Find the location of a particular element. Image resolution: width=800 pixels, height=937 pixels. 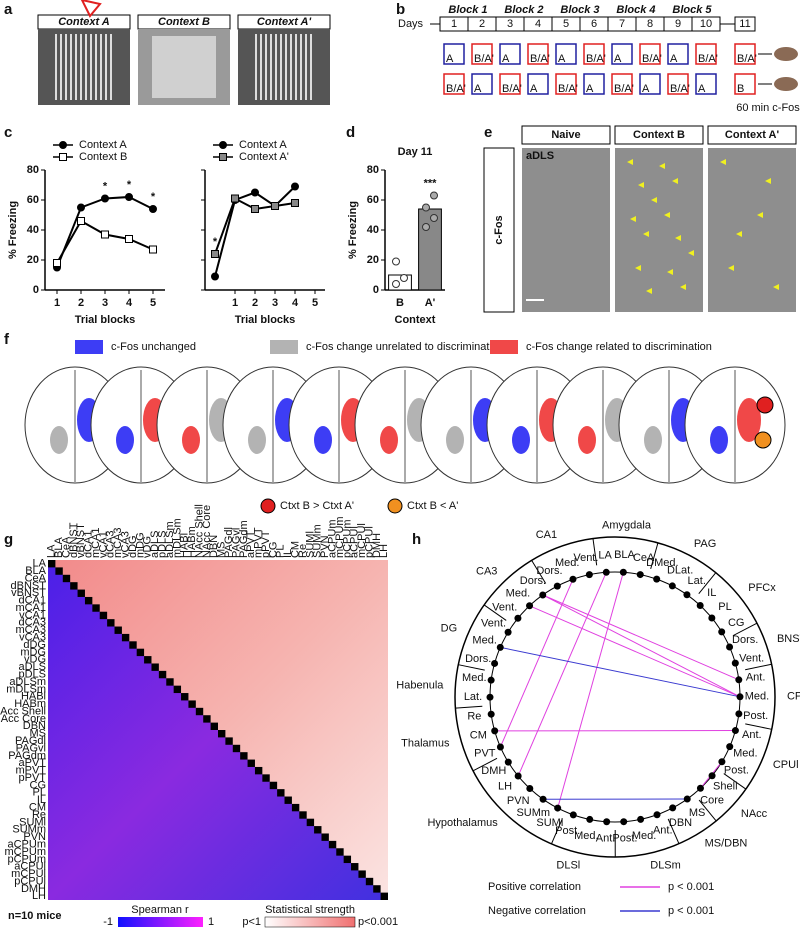

column-label: IL is located at coordinates (288, 553).